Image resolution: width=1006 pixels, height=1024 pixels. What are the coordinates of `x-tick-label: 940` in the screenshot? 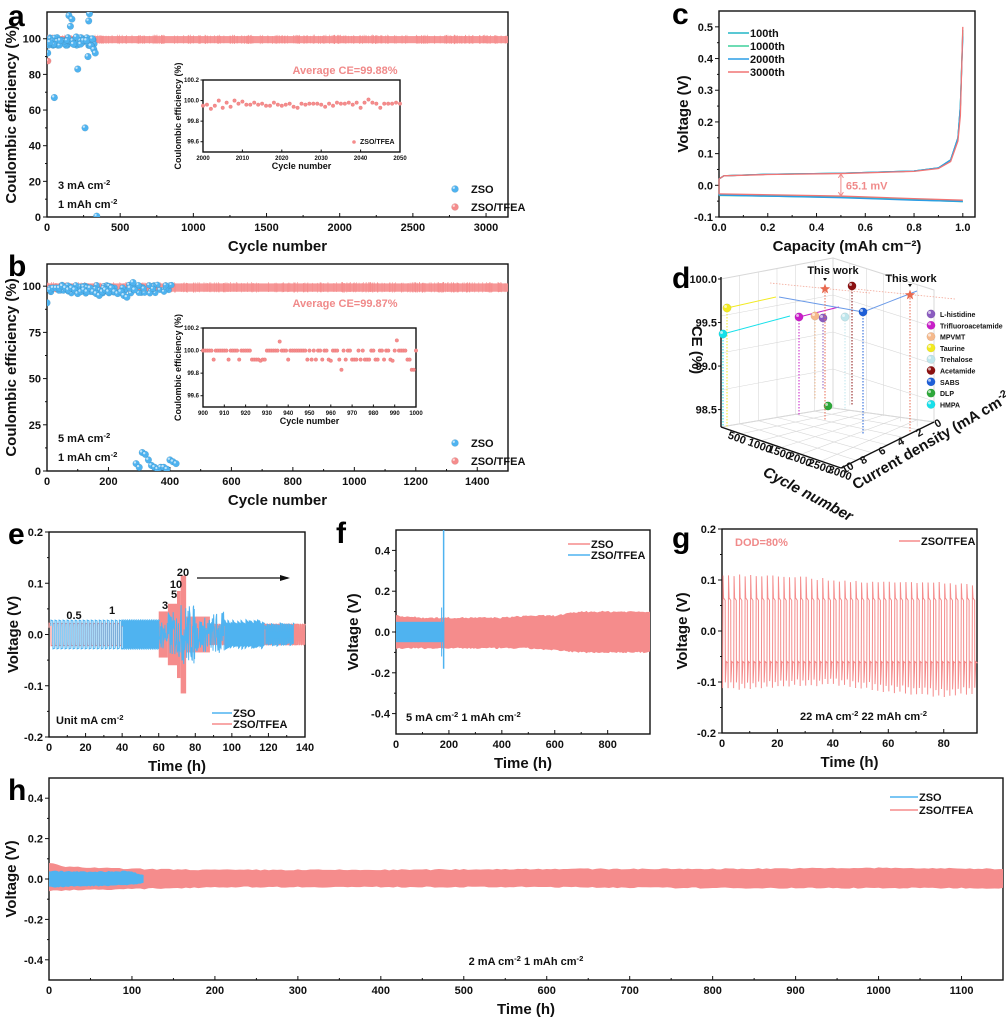 It's located at (288, 414).